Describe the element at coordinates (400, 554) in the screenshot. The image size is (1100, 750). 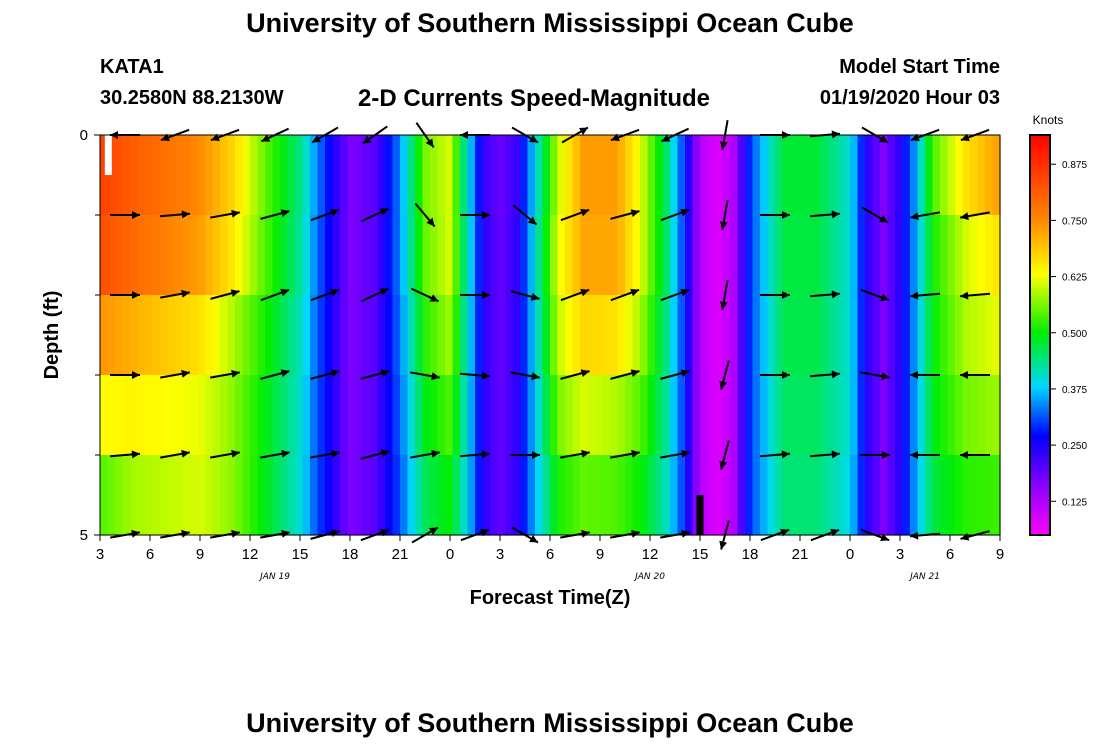
I see `x-tick-label: 21` at that location.